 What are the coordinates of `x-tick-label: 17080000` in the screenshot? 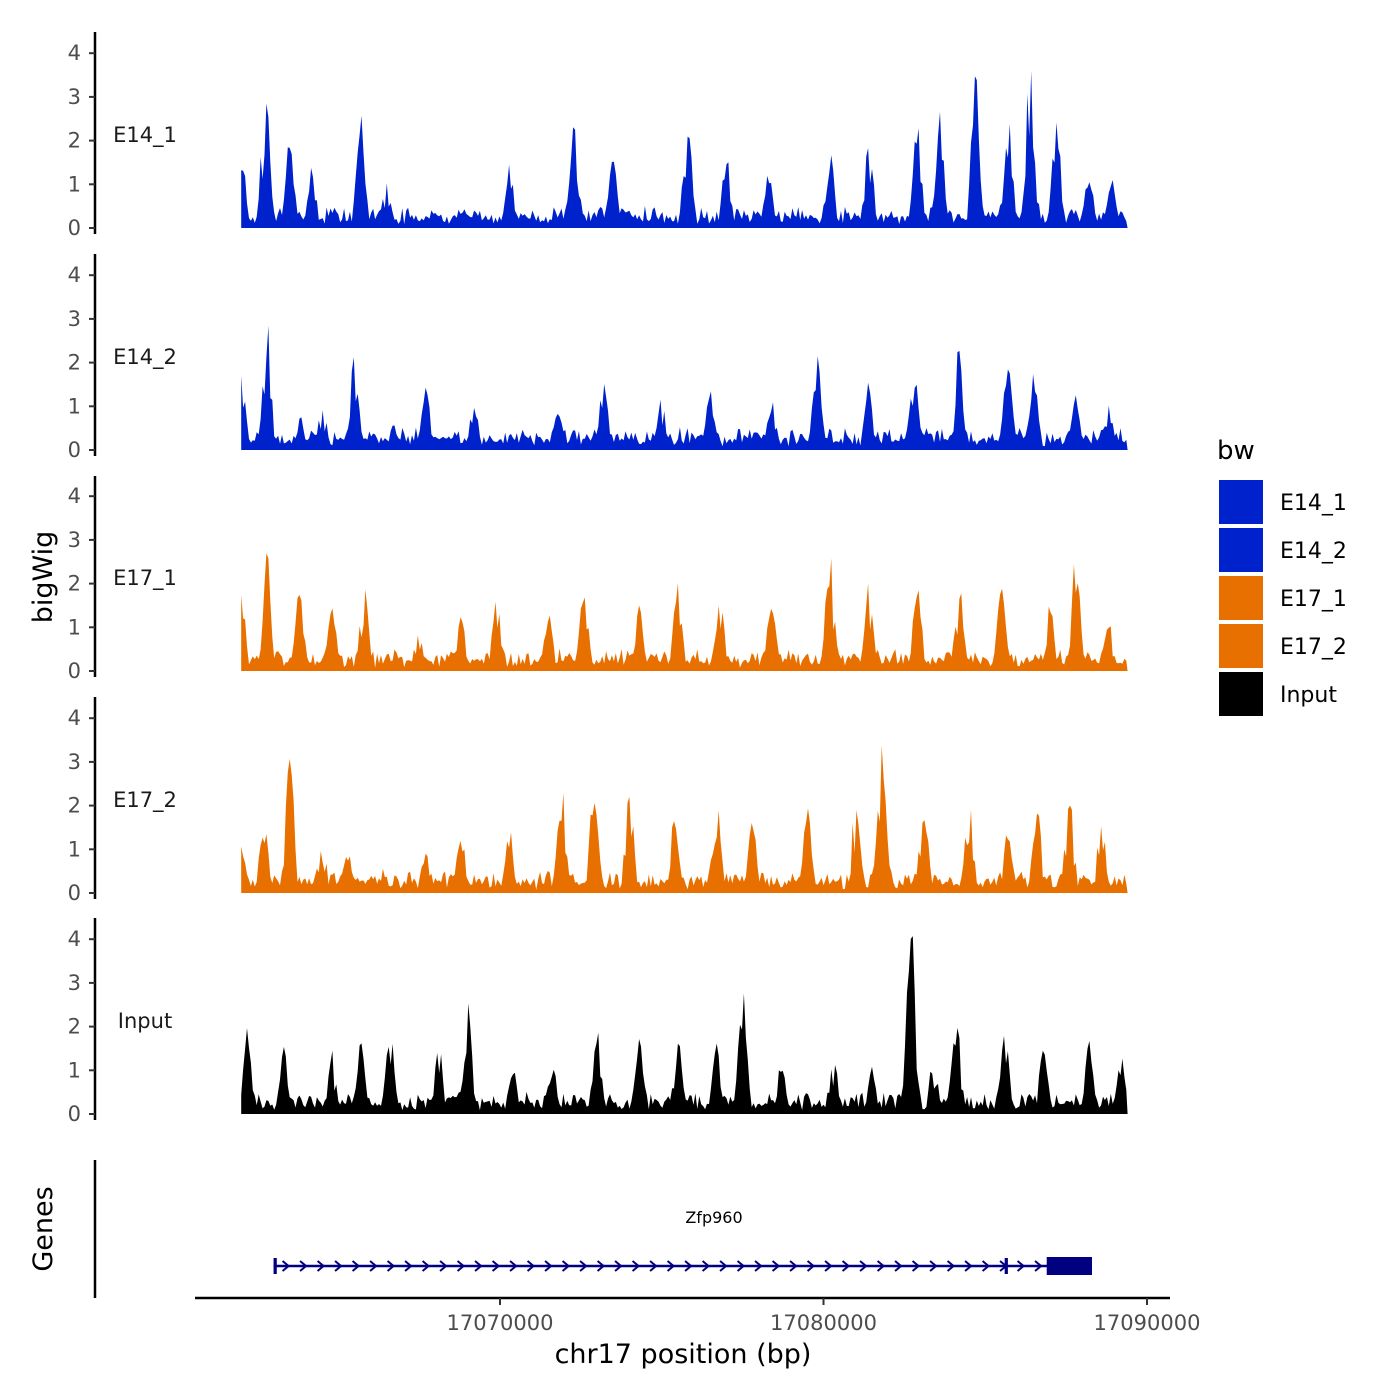 It's located at (823, 1323).